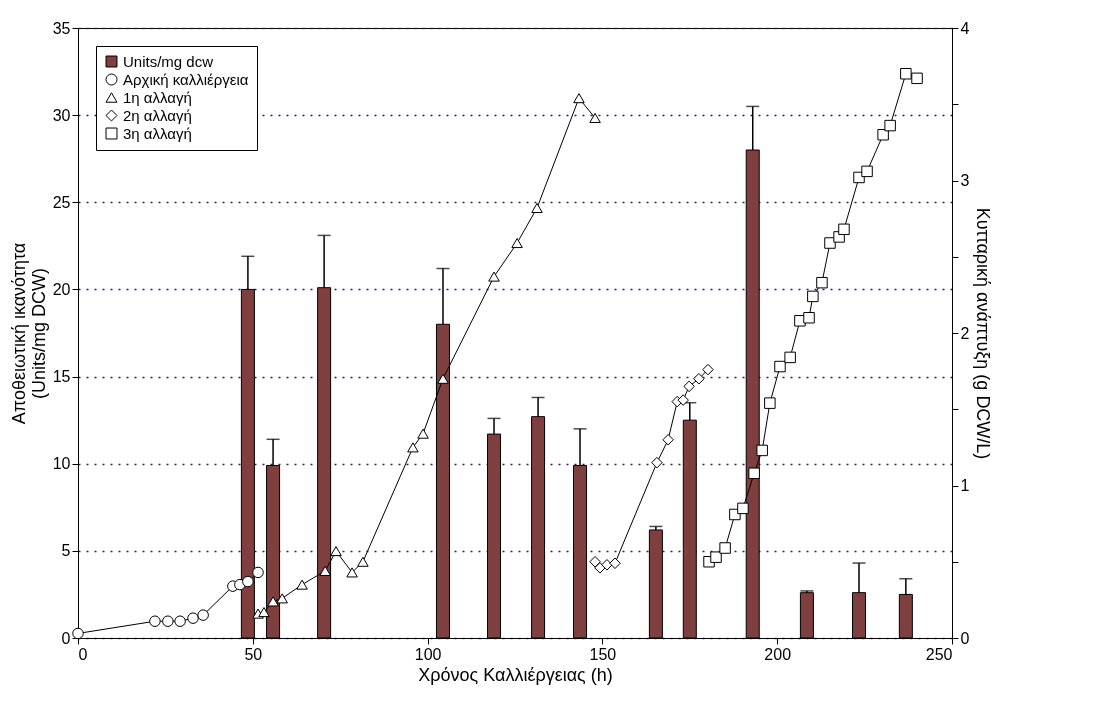 The image size is (1105, 724). What do you see at coordinates (61, 377) in the screenshot?
I see `y-tick-label: 15` at bounding box center [61, 377].